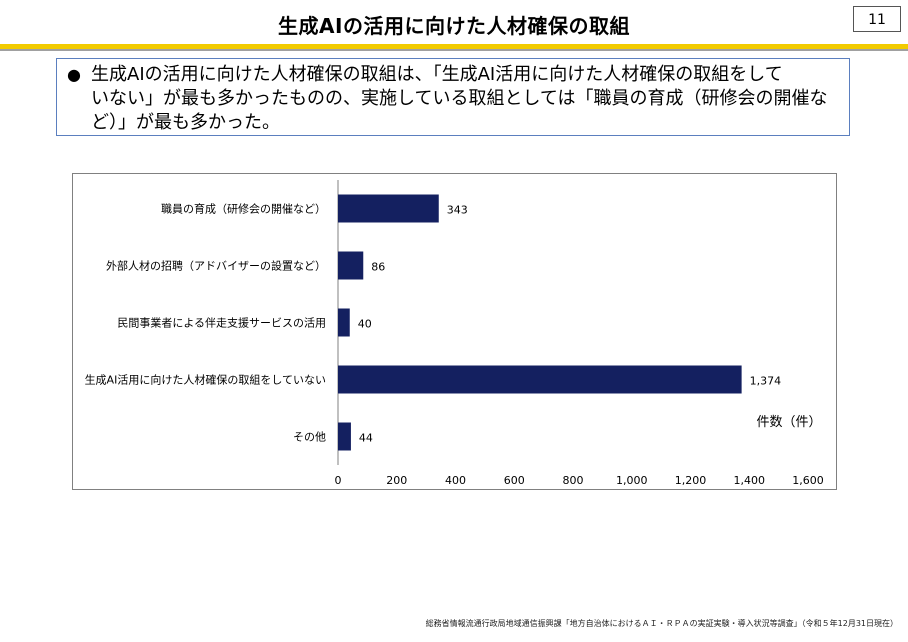  I want to click on category-label-3: 生成AI活用に向けた人材確保の取組をしていない, so click(205, 380).